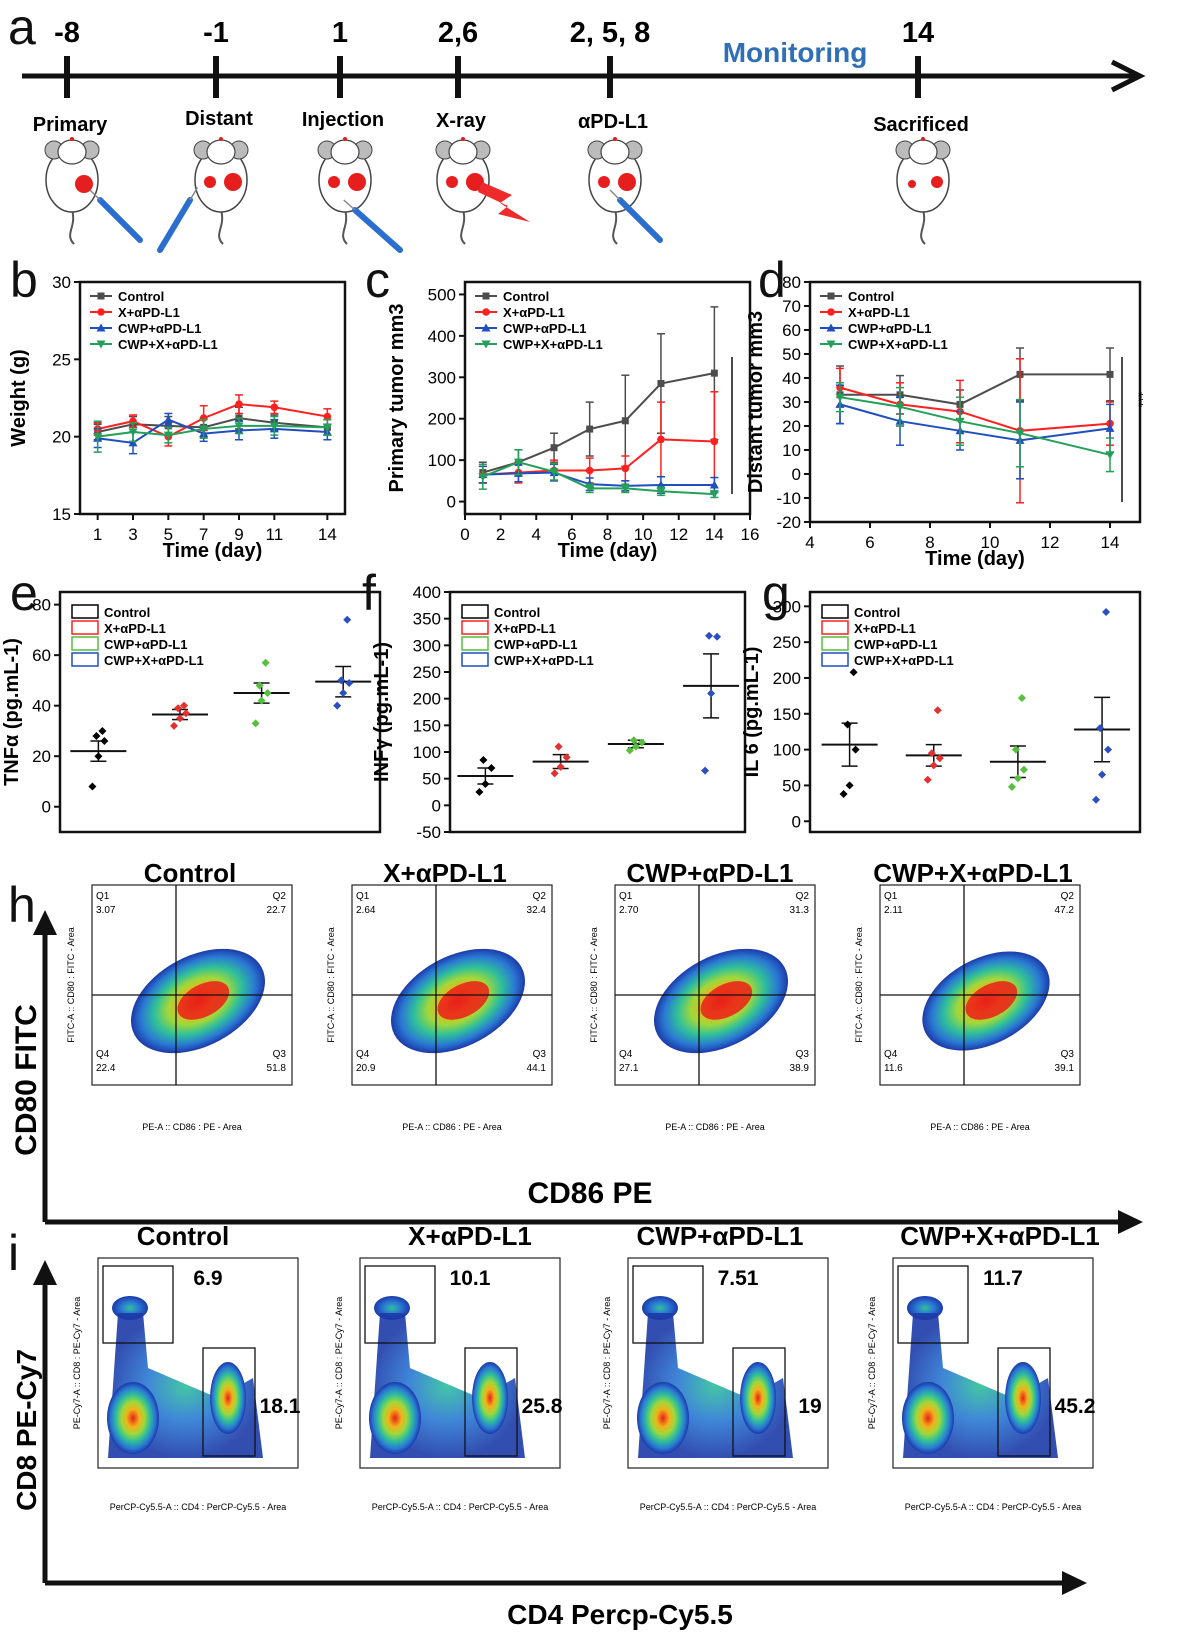 The width and height of the screenshot is (1186, 1633). What do you see at coordinates (452, 182) in the screenshot?
I see `tumor-distant` at bounding box center [452, 182].